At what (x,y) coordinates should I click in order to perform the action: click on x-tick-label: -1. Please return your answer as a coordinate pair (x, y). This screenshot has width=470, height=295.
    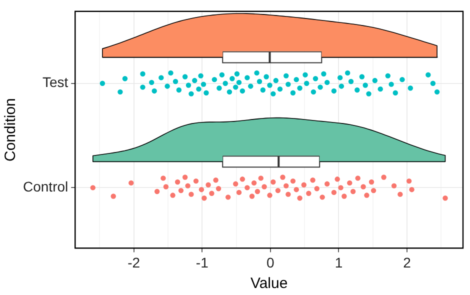
    Looking at the image, I should click on (202, 262).